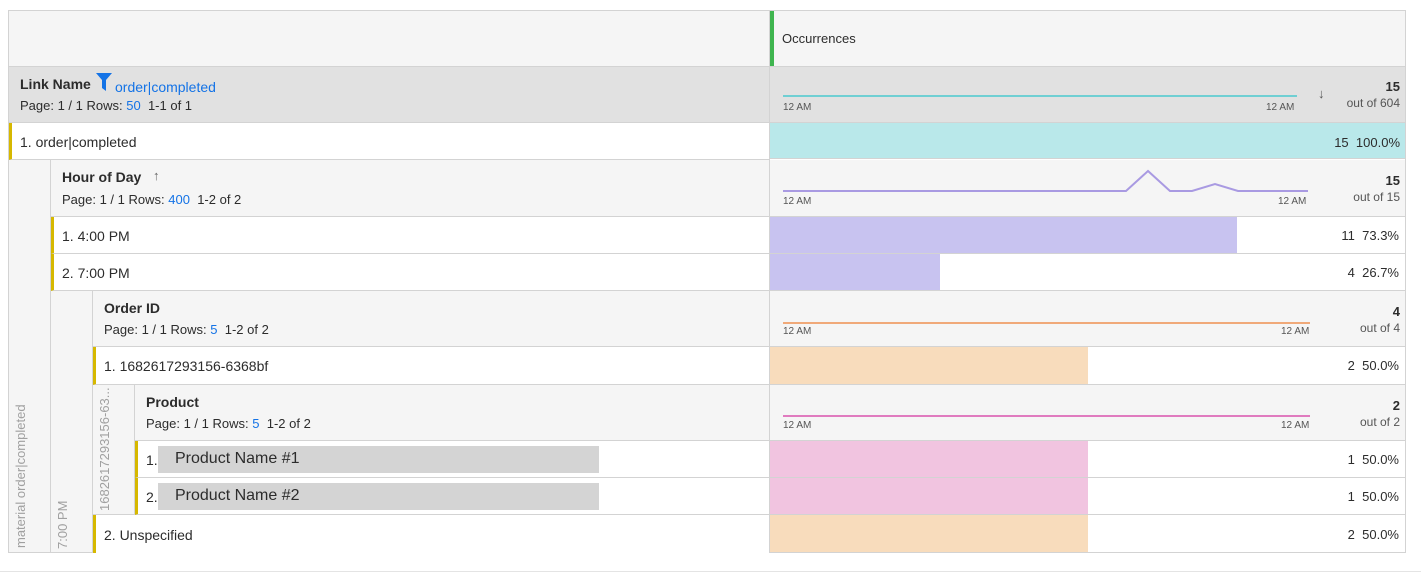 This screenshot has width=1421, height=580. Describe the element at coordinates (30, 356) in the screenshot. I see `breakdown-strip-level1: material order|completed` at that location.